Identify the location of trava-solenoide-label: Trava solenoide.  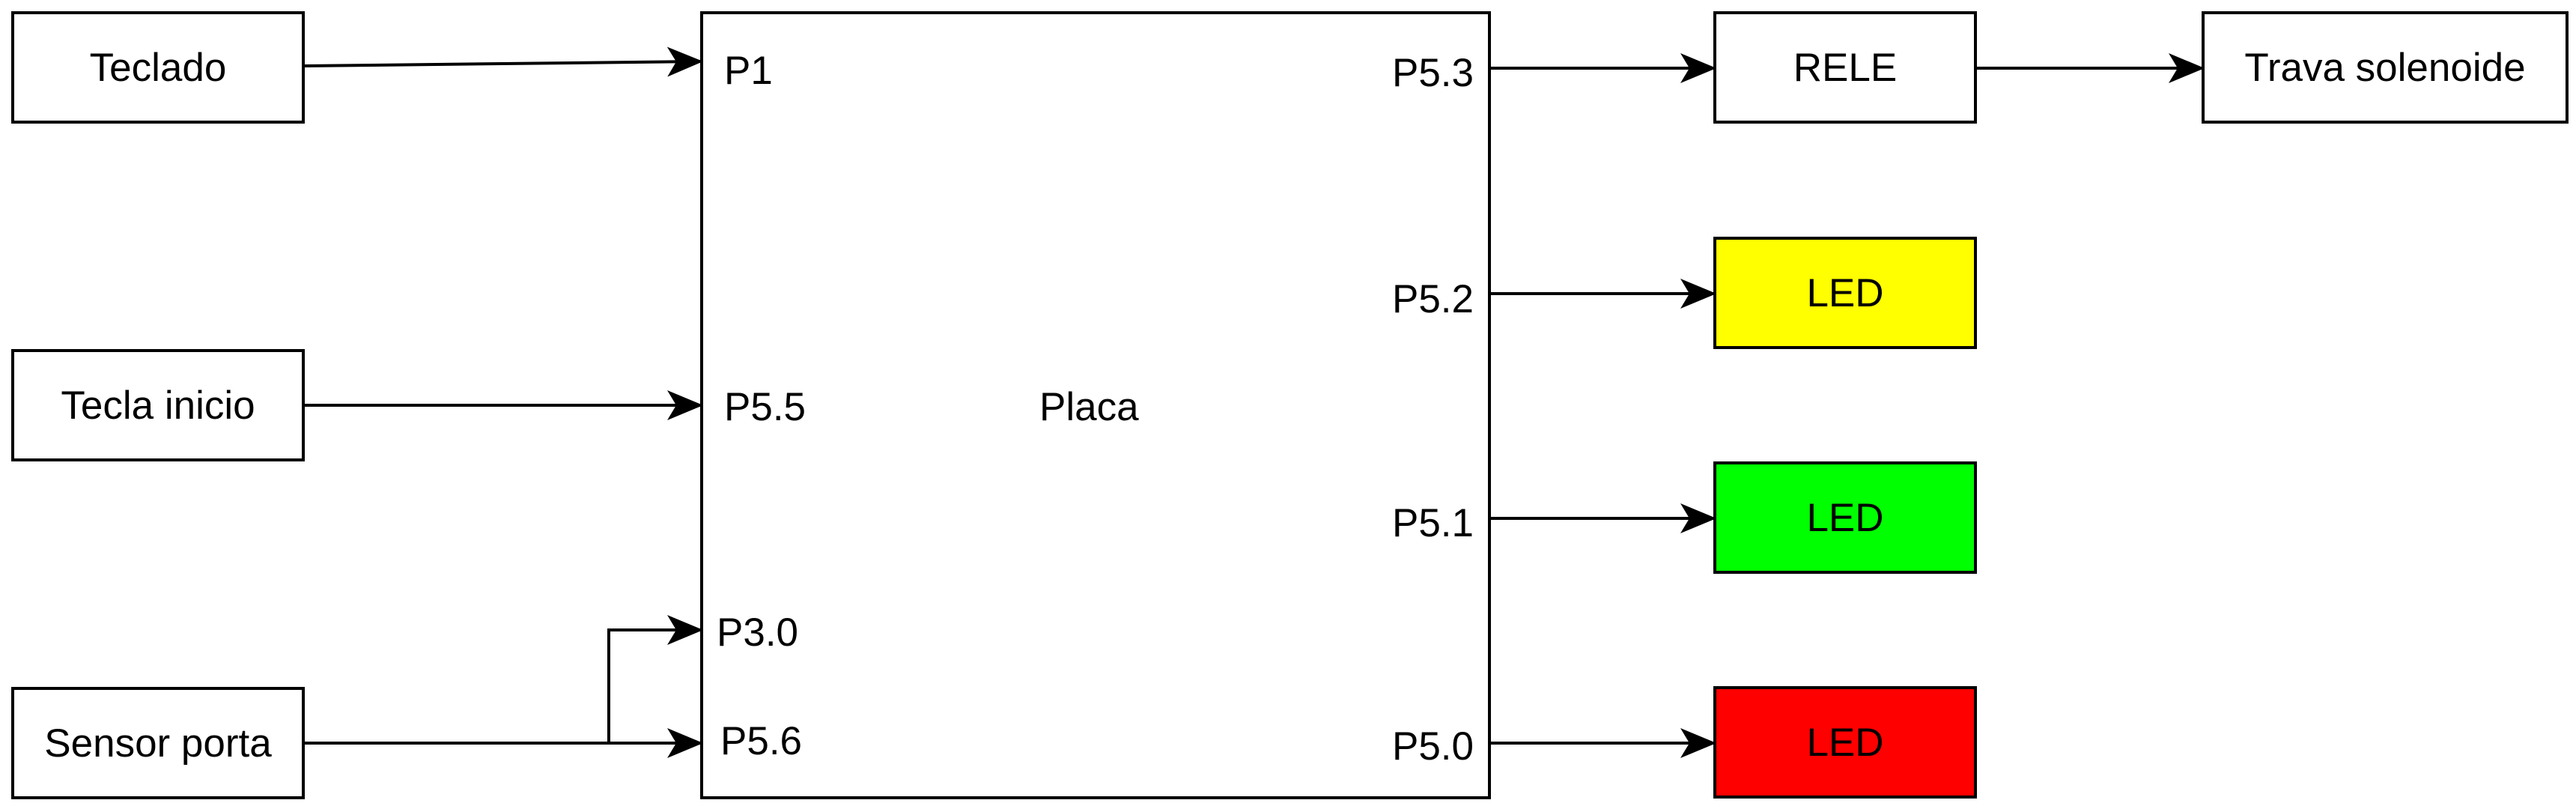
(2385, 67).